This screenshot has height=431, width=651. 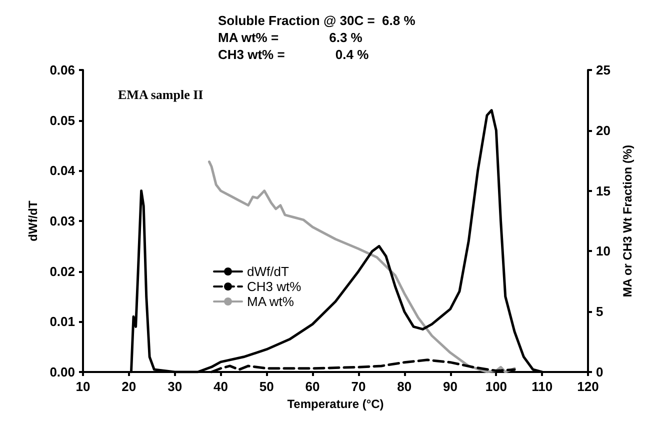 I want to click on y-tick-label: 0.02, so click(x=62, y=271).